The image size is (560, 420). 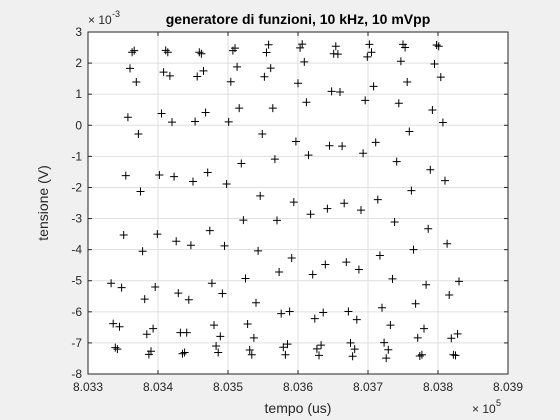 I want to click on y-tick-label: 2, so click(x=78, y=63).